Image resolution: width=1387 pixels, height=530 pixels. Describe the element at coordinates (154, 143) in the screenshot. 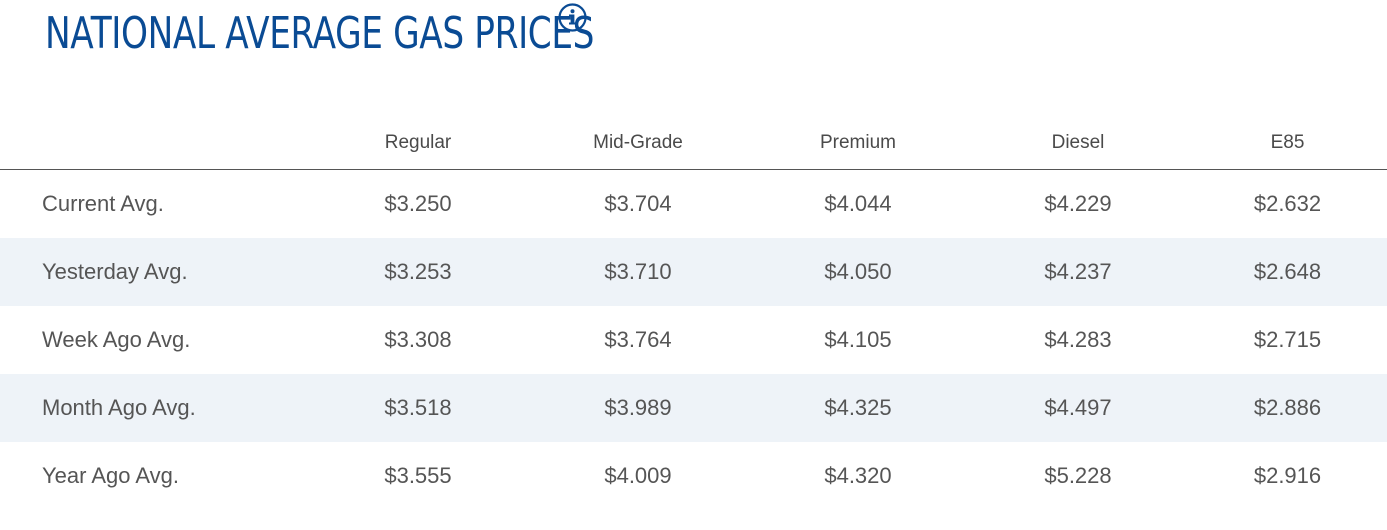

I see `column-header-label` at that location.